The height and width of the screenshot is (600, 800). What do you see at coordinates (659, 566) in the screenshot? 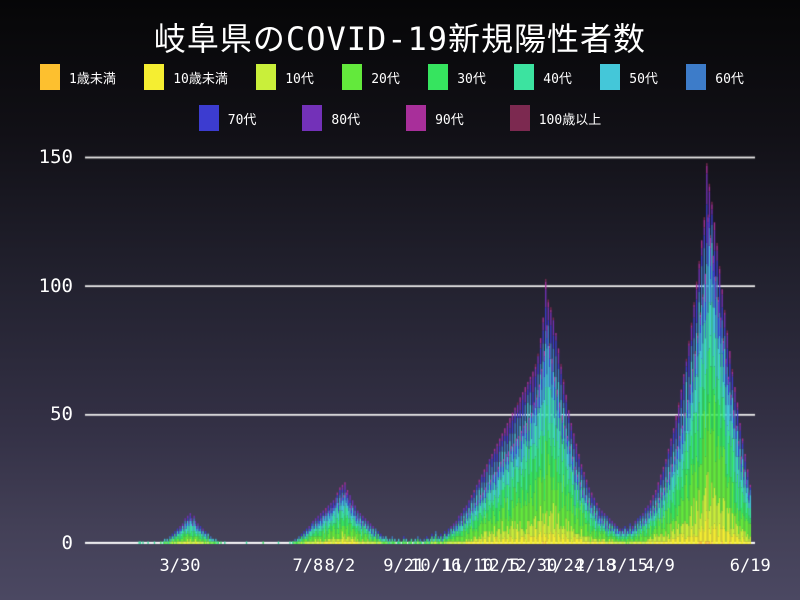
I see `x-axis-tick-label: 4/9` at bounding box center [659, 566].